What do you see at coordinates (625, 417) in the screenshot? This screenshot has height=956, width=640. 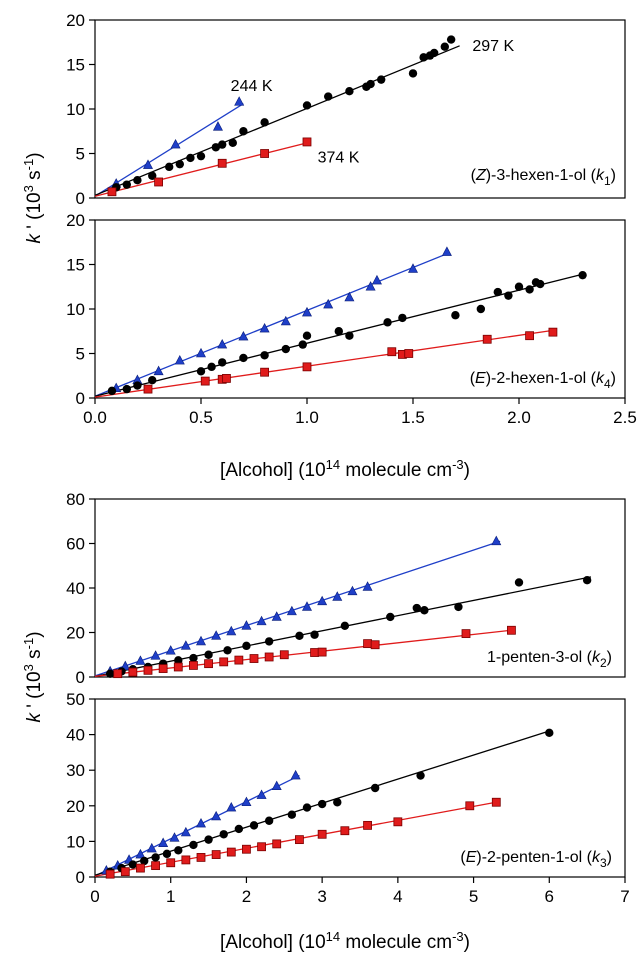 I see `x-tick-label: 2.5` at bounding box center [625, 417].